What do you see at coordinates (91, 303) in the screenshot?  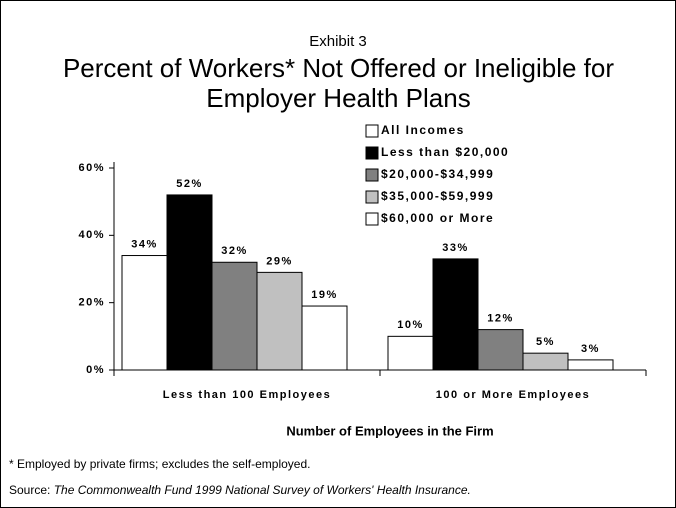 I see `y-tick-label: 20%` at bounding box center [91, 303].